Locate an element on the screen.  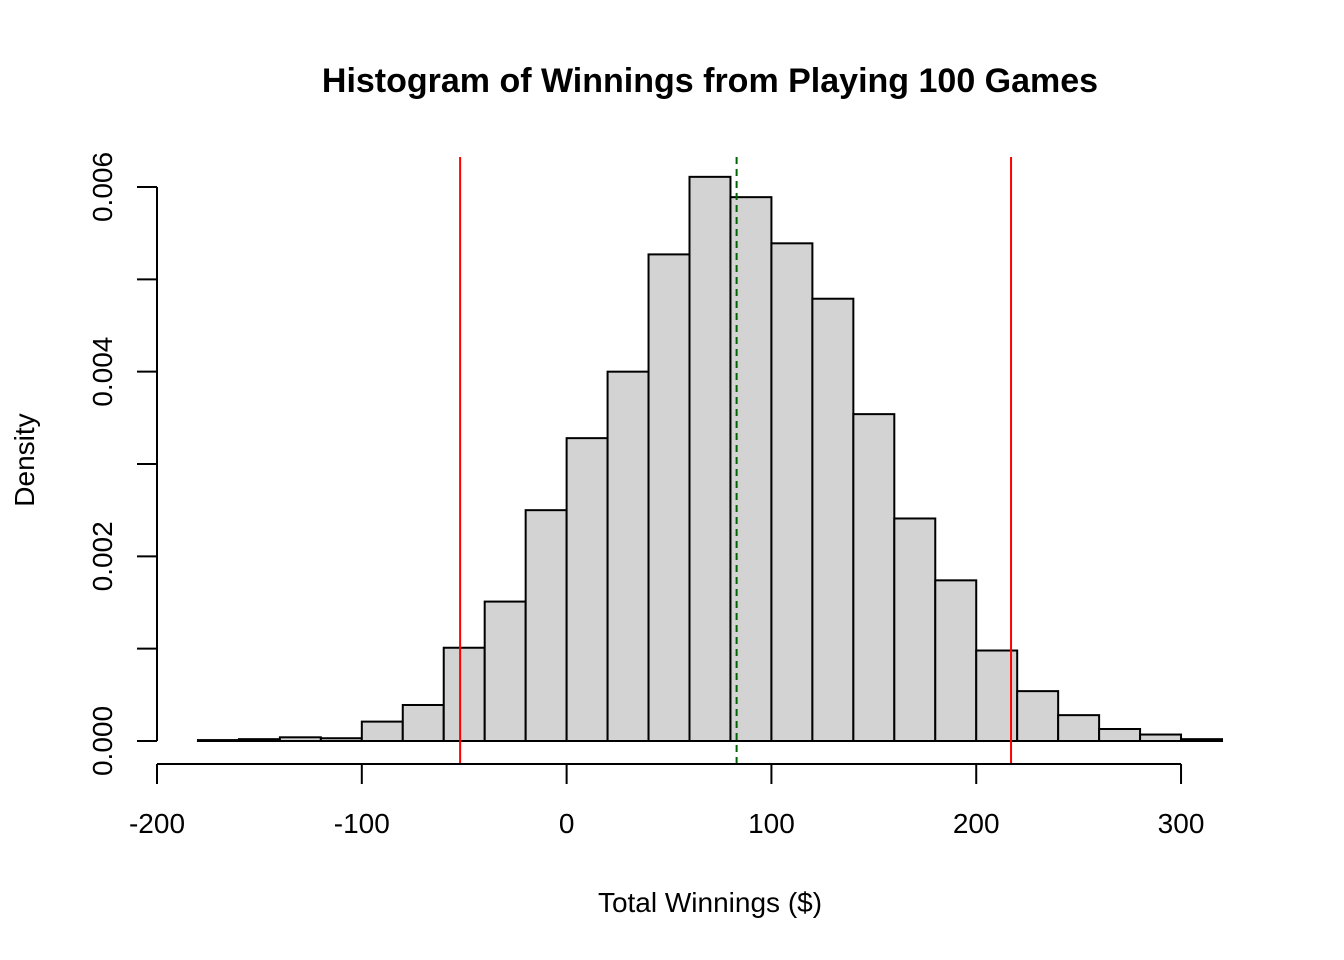
x-tick-label: 300 is located at coordinates (1181, 823).